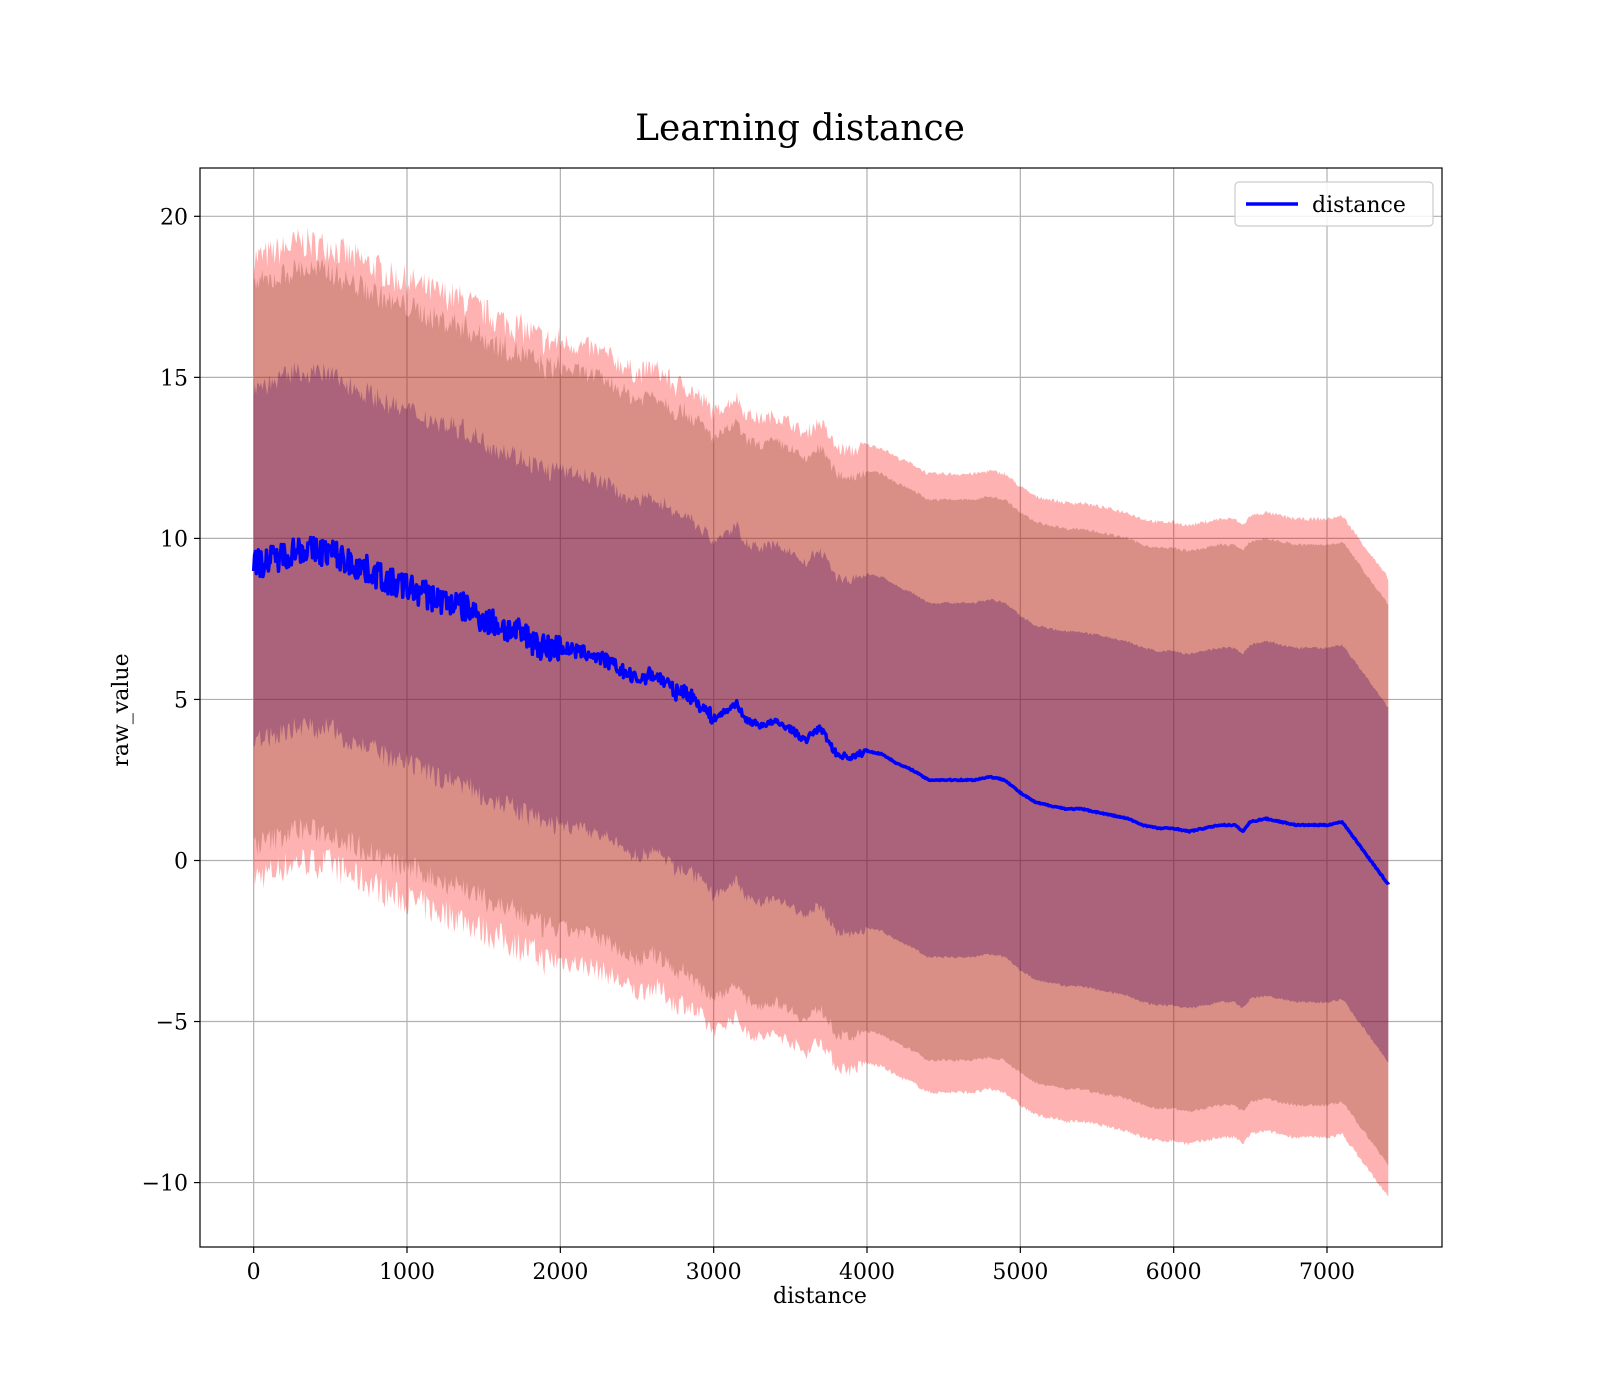 This screenshot has height=1400, width=1600. I want to click on legend: distance, so click(1334, 204).